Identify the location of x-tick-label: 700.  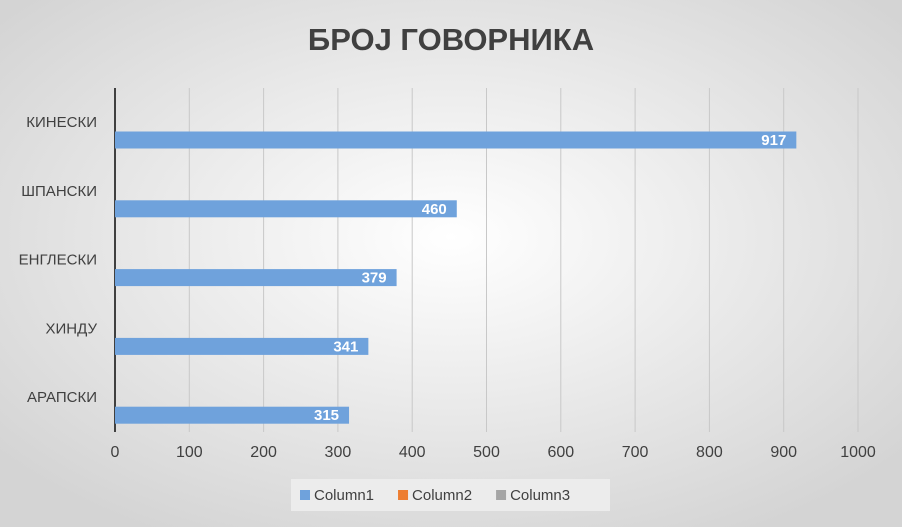
(635, 452).